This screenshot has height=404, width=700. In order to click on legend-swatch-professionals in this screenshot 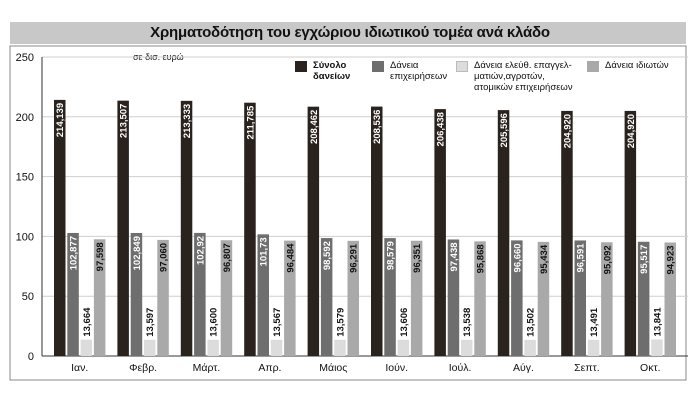, I will do `click(462, 66)`.